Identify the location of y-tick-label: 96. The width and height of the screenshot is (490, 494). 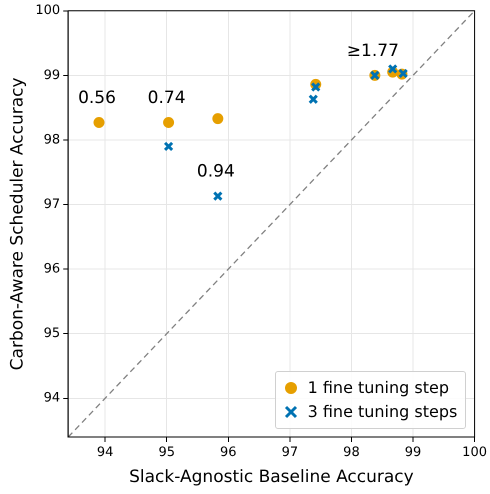
(52, 268).